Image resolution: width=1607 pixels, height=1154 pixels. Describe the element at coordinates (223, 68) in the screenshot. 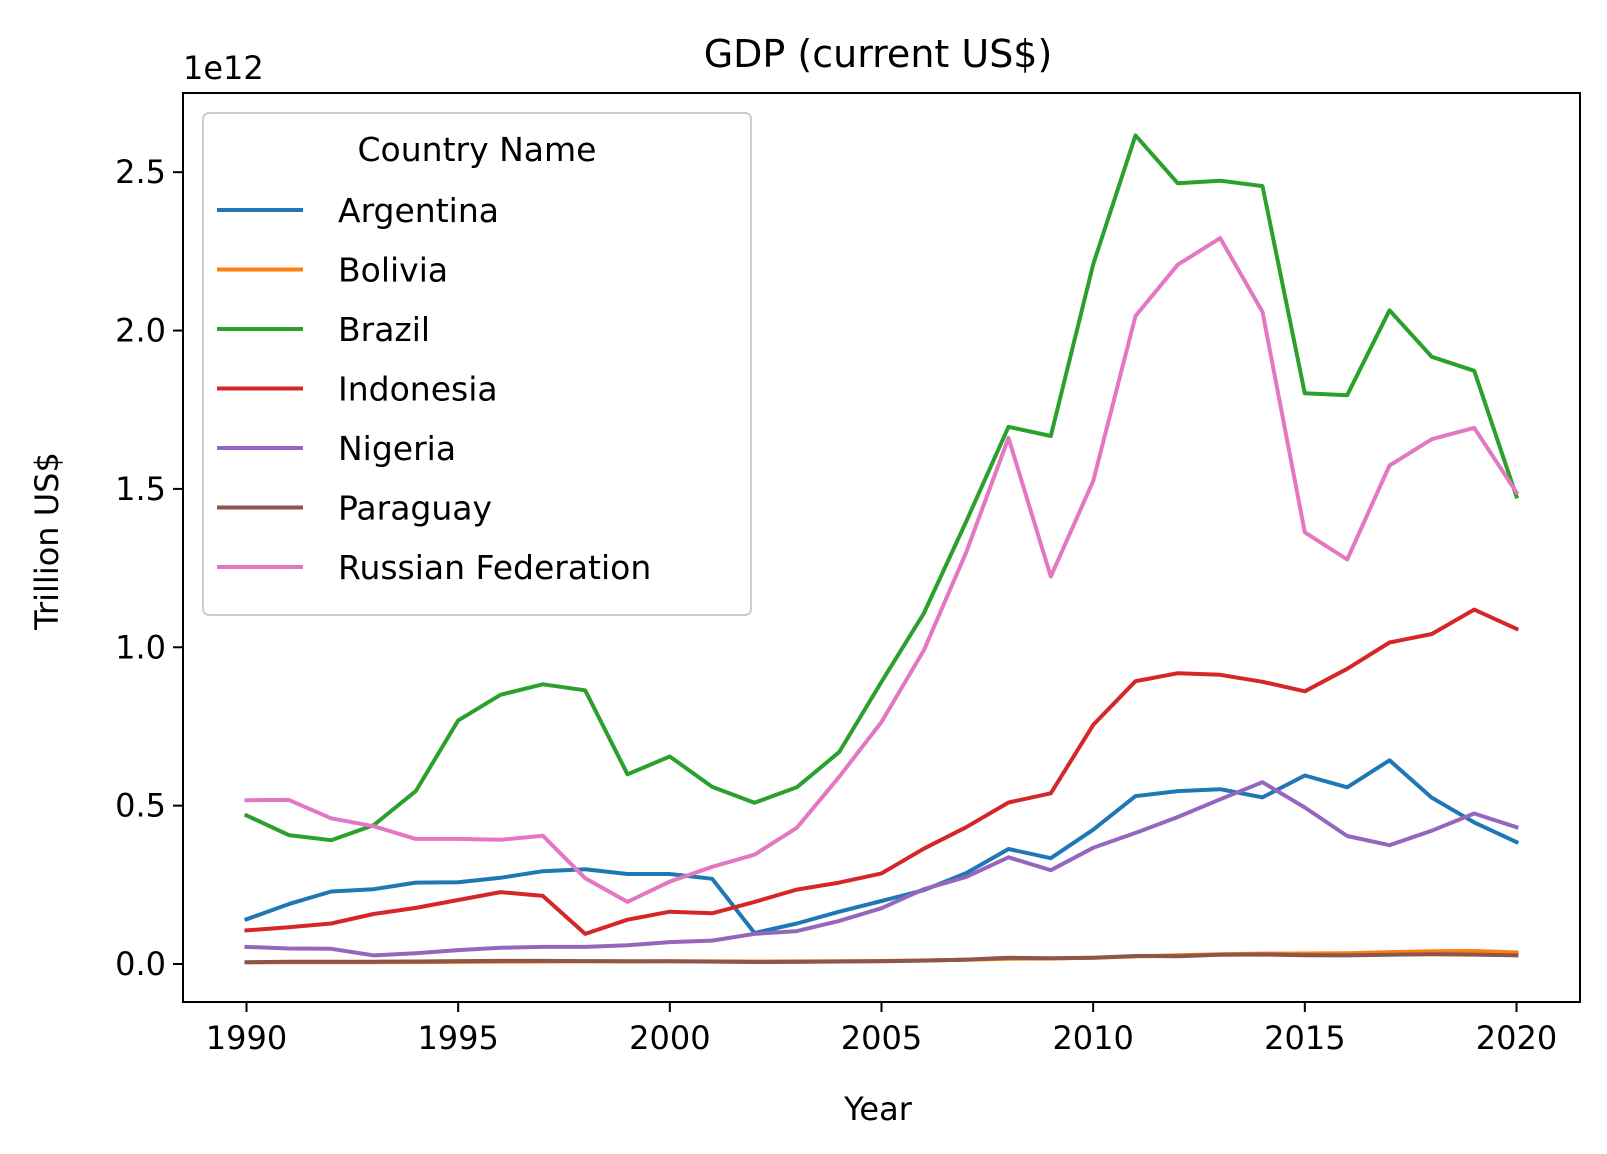

I see `y-offset-label: 1e12` at that location.